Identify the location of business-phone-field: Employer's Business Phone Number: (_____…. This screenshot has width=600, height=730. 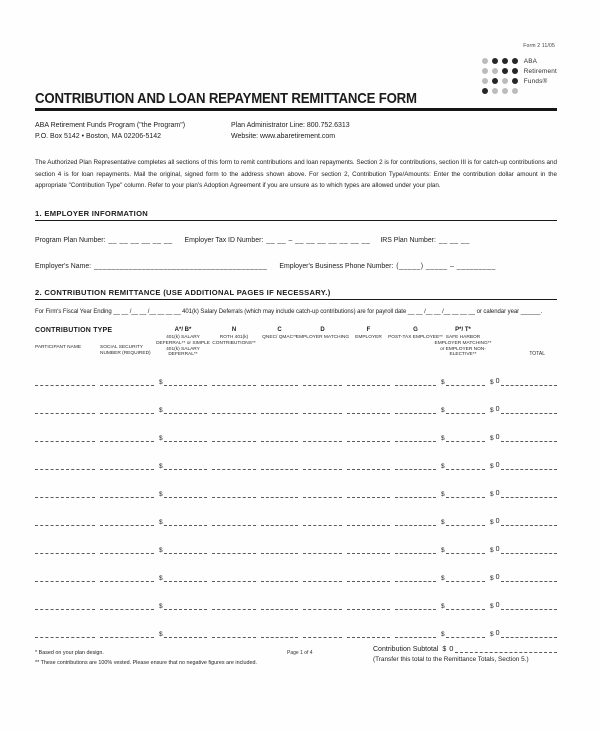
(387, 266).